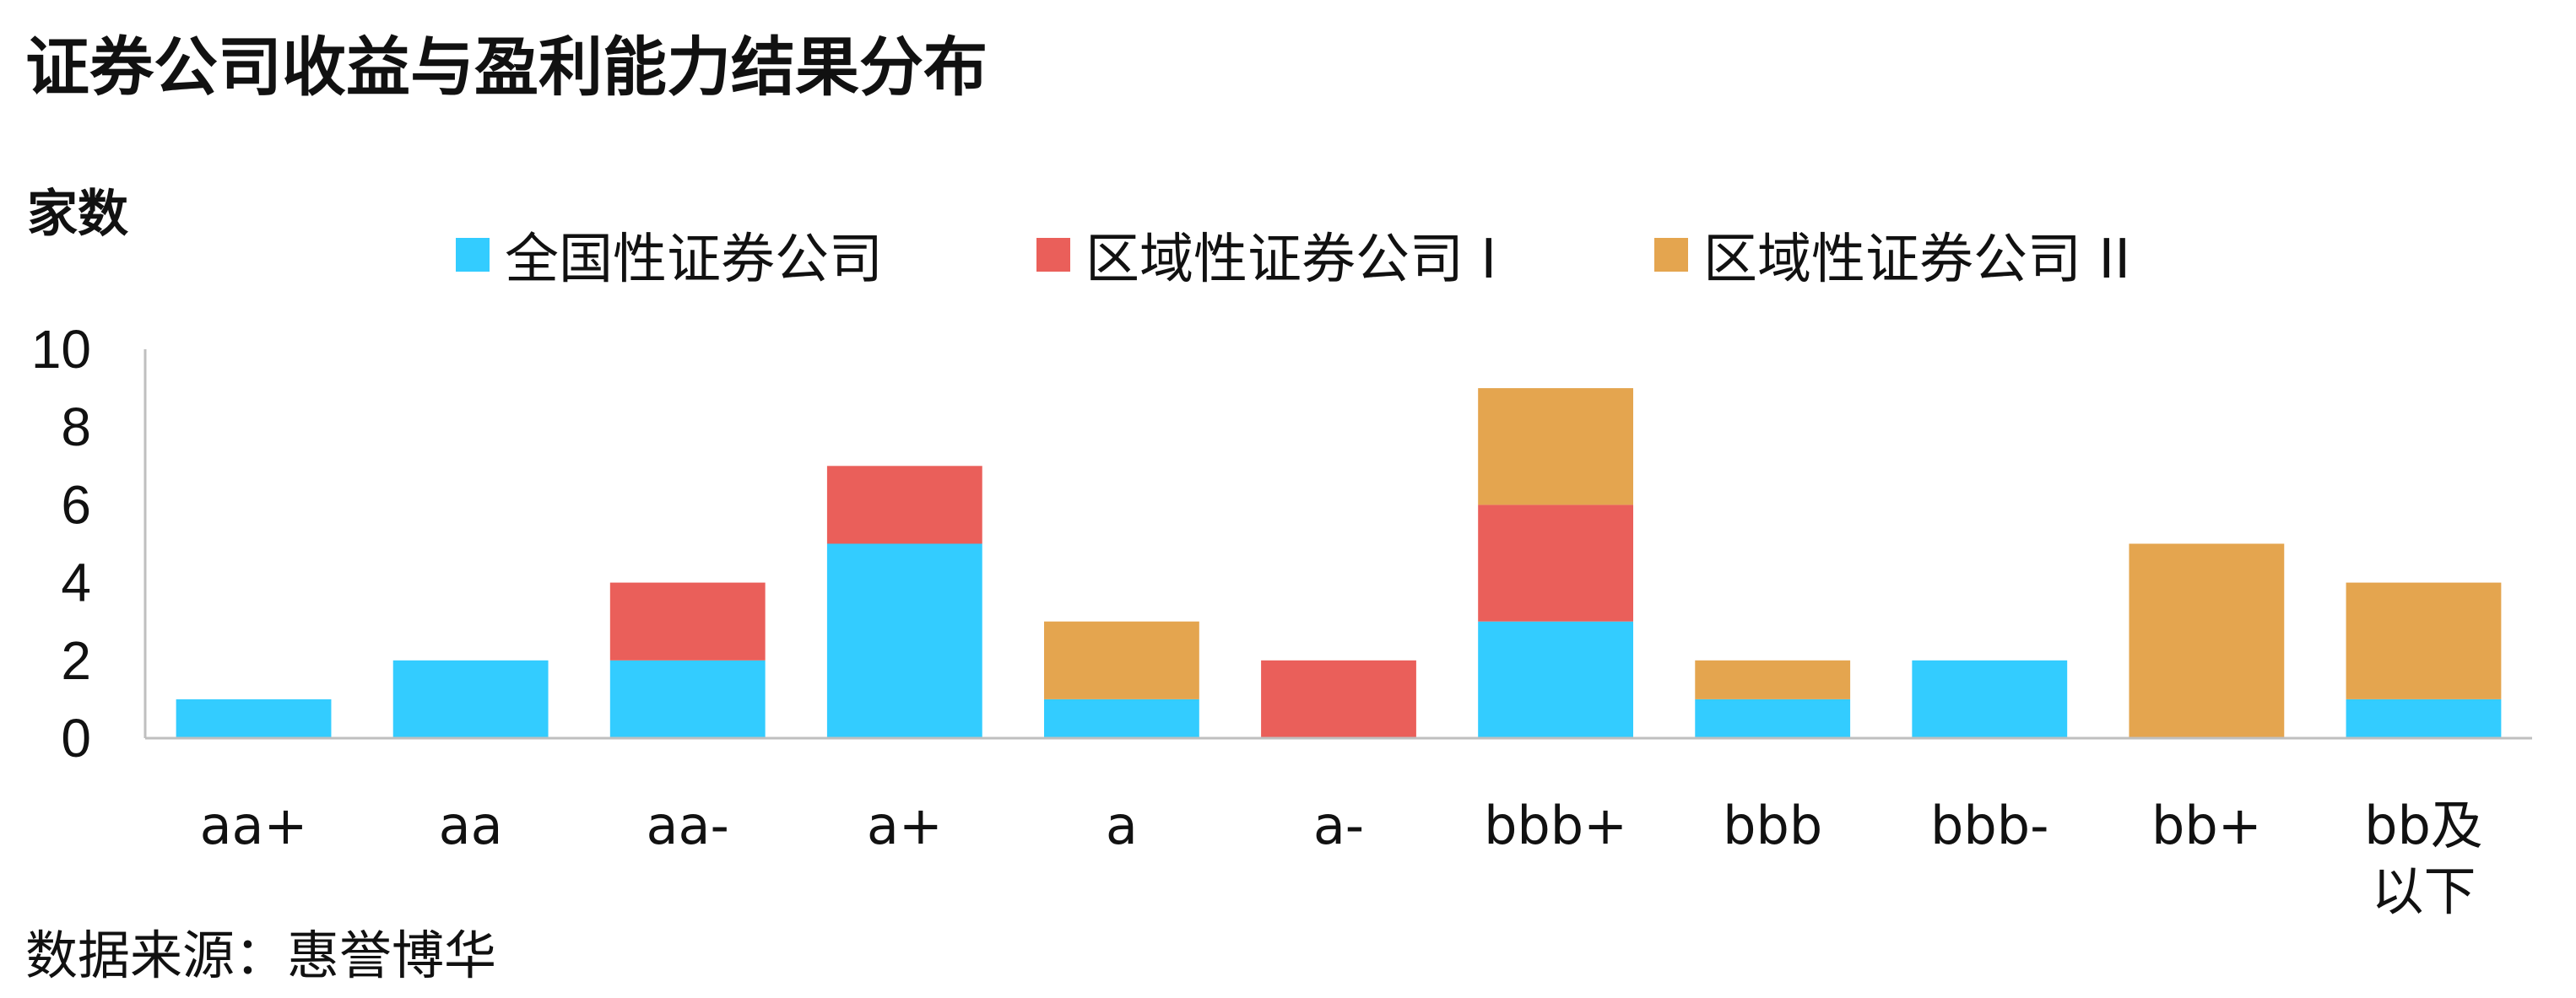  What do you see at coordinates (76, 504) in the screenshot?
I see `y-tick-label-6: 6` at bounding box center [76, 504].